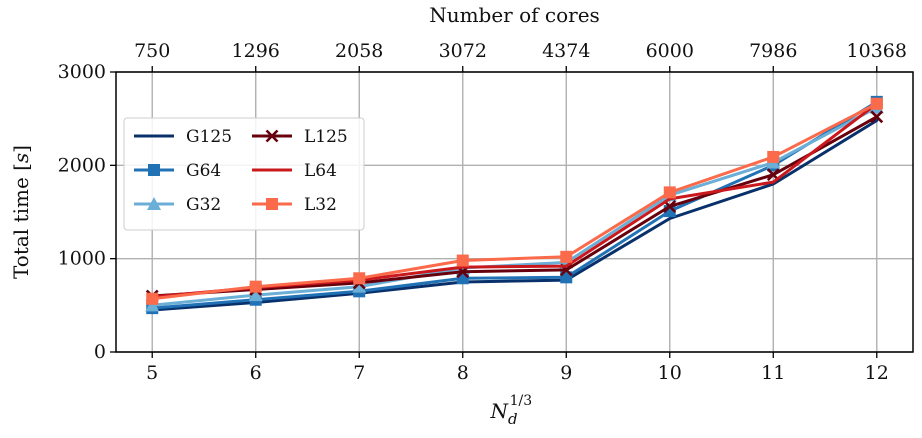 The width and height of the screenshot is (922, 438). I want to click on legend-item-g64: G64, so click(177, 171).